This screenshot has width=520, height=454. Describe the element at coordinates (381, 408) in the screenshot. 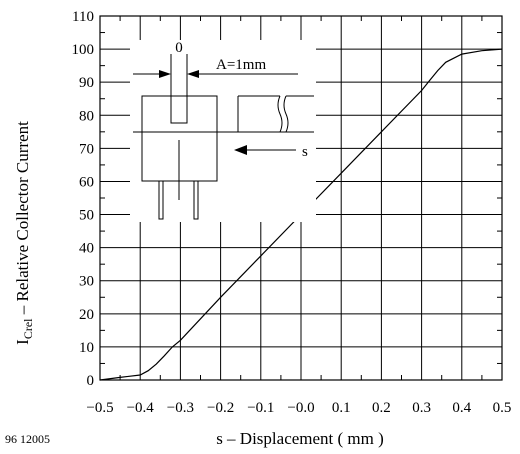

I see `x-tick-label: 0.2` at that location.